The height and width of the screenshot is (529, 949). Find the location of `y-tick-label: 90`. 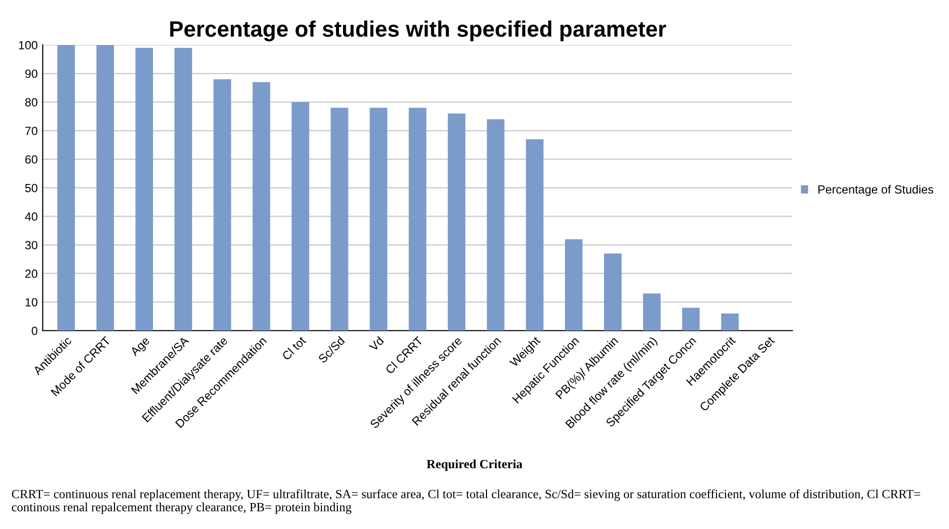

y-tick-label: 90 is located at coordinates (31, 74).